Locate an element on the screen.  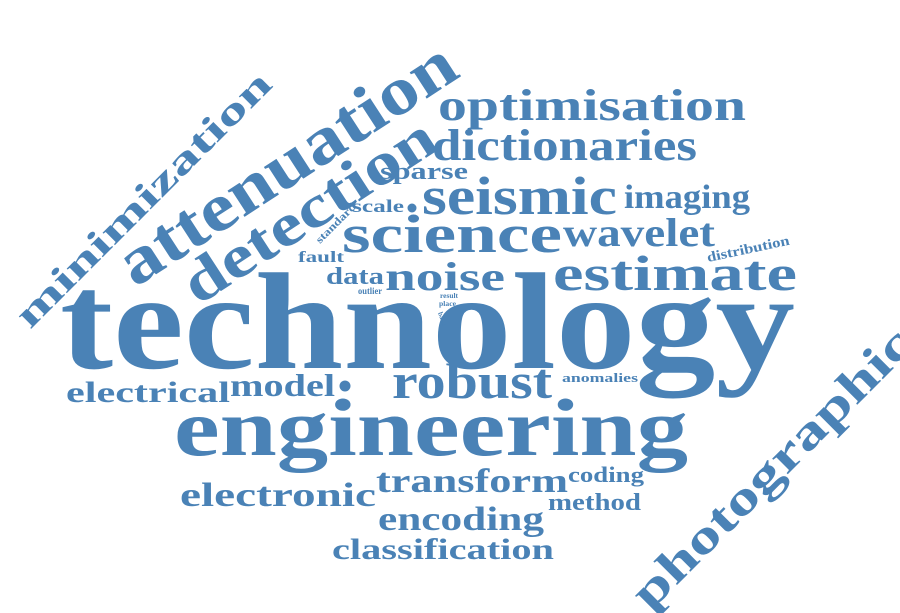
word-method: method is located at coordinates (595, 503).